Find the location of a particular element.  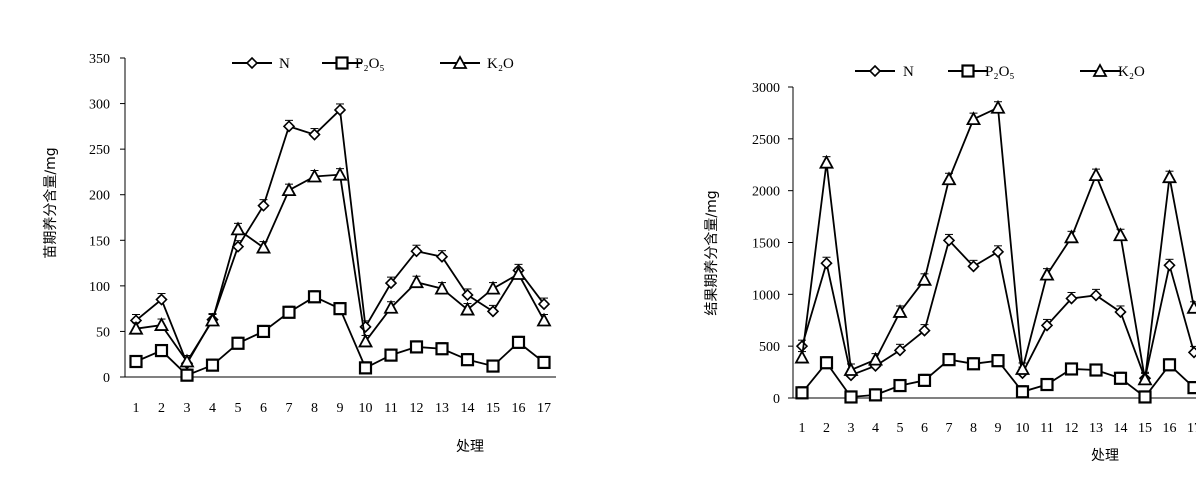

y-tick-label: 200 is located at coordinates (99, 196).